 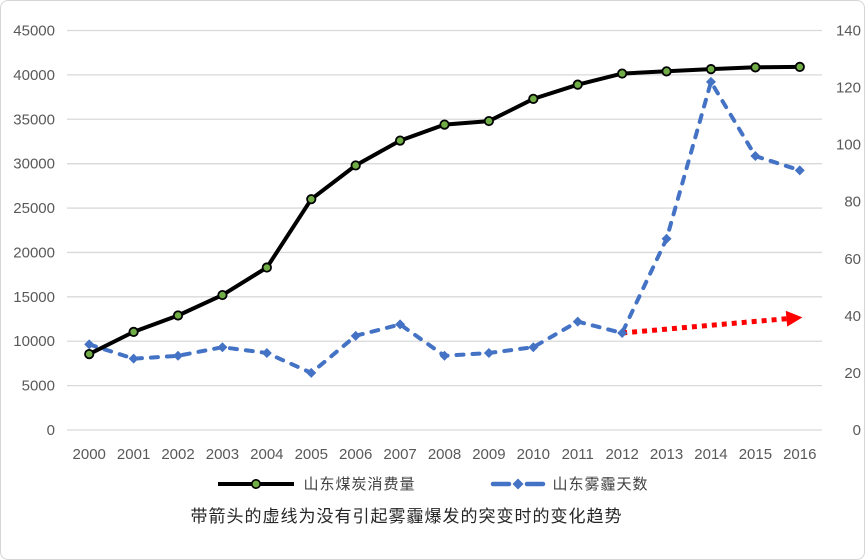 What do you see at coordinates (488, 454) in the screenshot?
I see `x-axis-tick-label: 2009` at bounding box center [488, 454].